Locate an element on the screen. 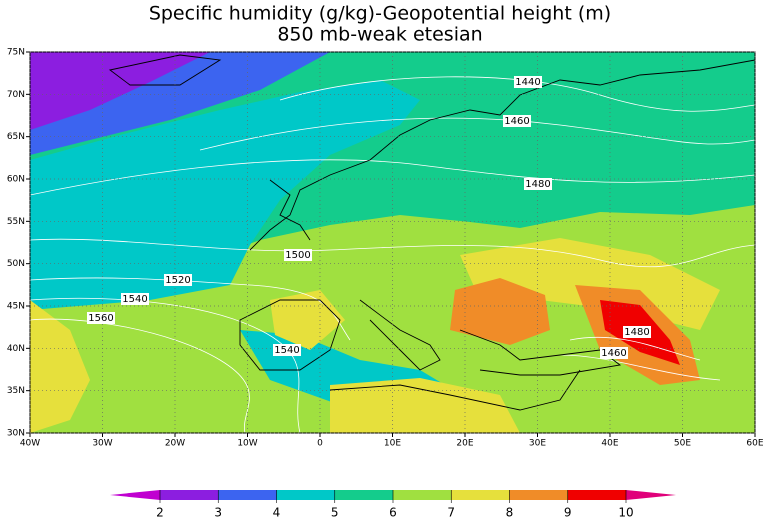 The width and height of the screenshot is (775, 530). colorbar-label: 7 is located at coordinates (451, 513).